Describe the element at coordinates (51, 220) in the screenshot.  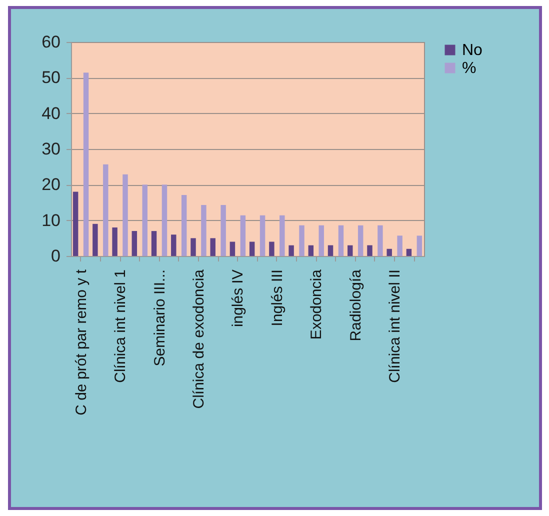
I see `y-tick-label: 10` at that location.